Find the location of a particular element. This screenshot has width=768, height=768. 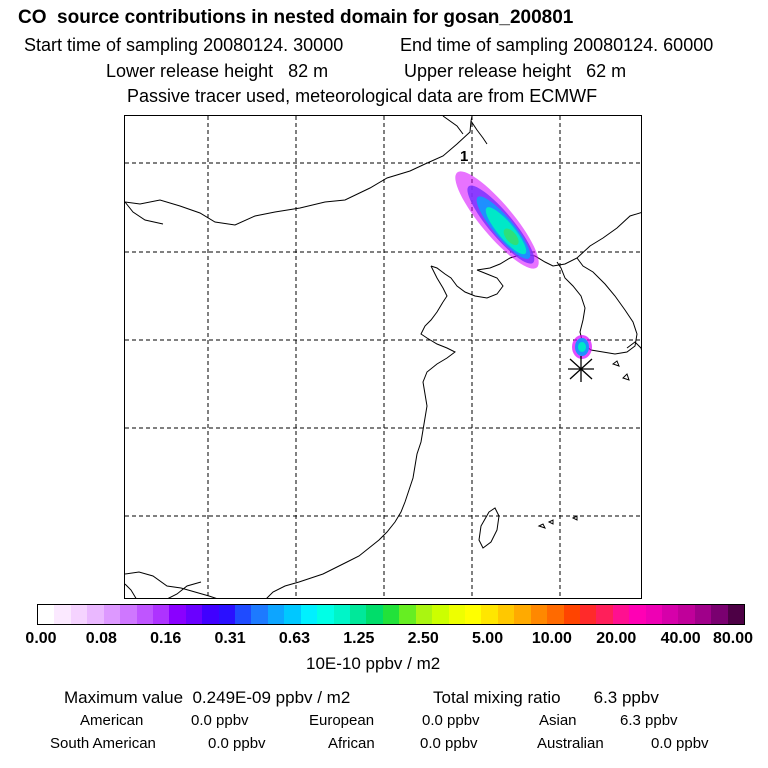

plume-main is located at coordinates (497, 220).